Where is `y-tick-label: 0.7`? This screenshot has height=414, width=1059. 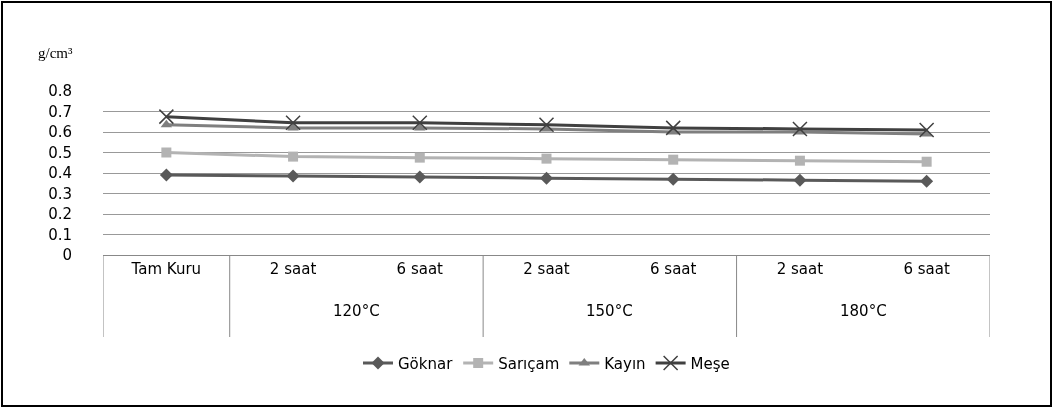 y-tick-label: 0.7 is located at coordinates (60, 111).